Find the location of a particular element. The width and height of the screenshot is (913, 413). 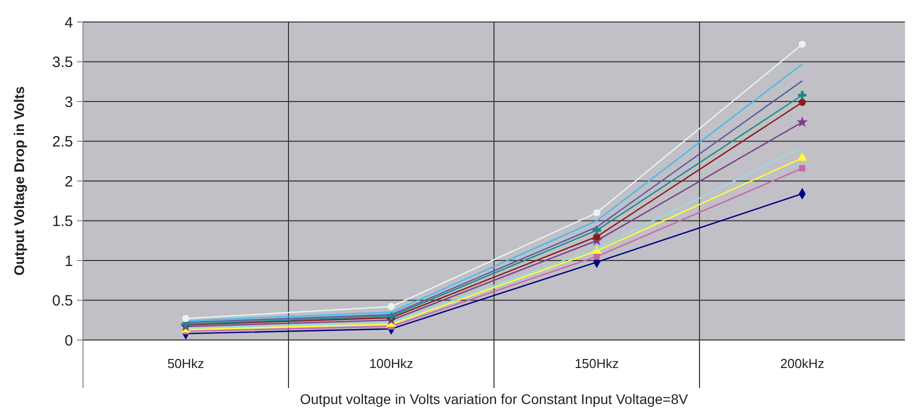

y-tick-label: 0.5 is located at coordinates (62, 301).